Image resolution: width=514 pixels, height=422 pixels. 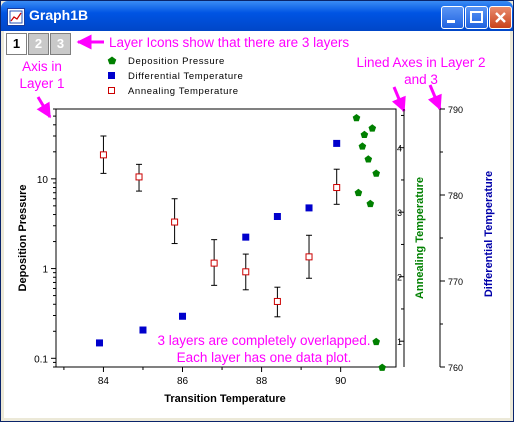 What do you see at coordinates (224, 399) in the screenshot?
I see `x-axis-label: Transition Temperature` at bounding box center [224, 399].